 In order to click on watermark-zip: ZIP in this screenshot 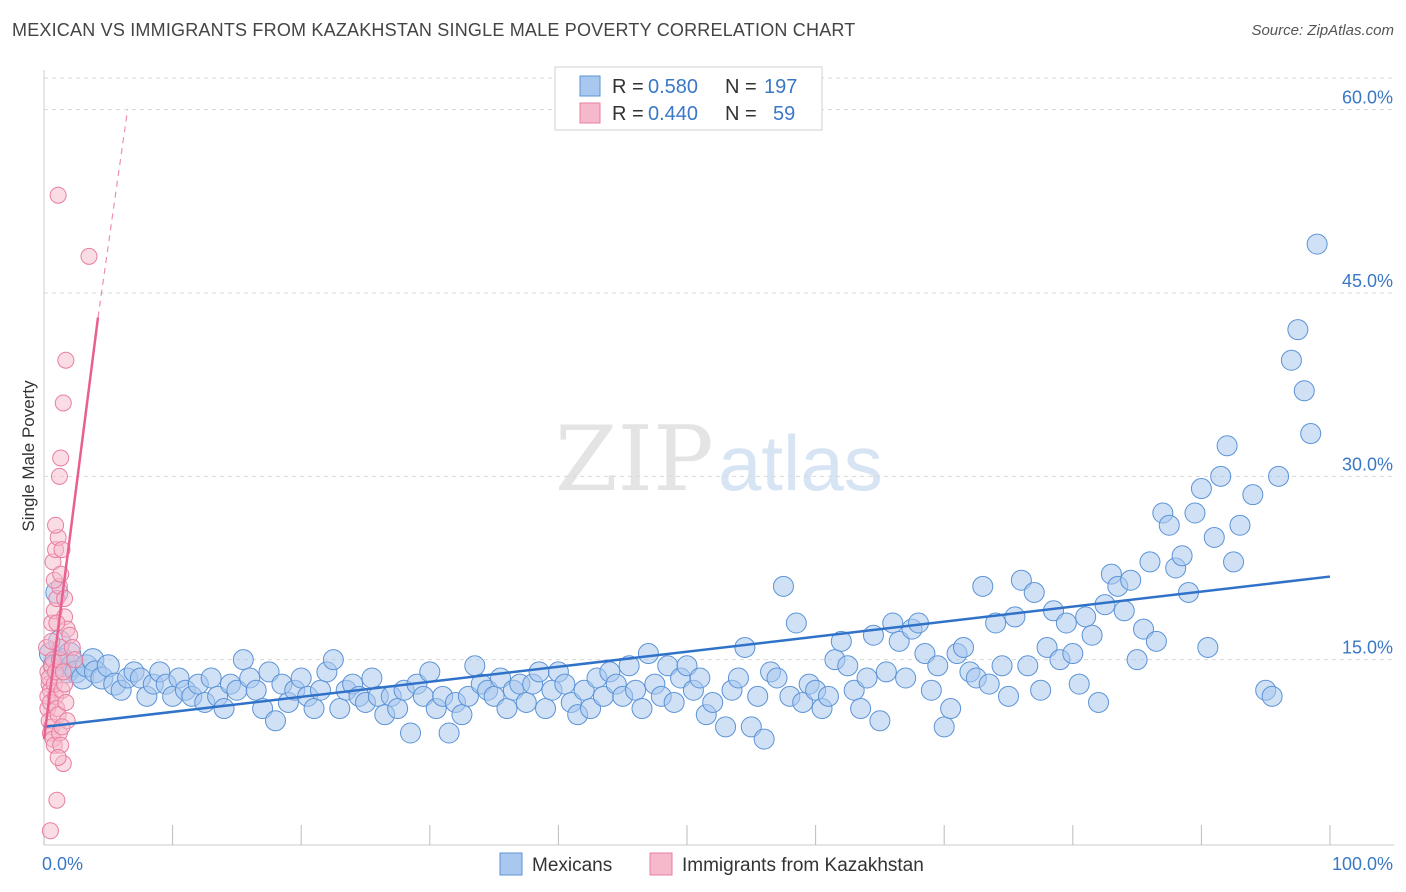, I will do `click(634, 459)`.